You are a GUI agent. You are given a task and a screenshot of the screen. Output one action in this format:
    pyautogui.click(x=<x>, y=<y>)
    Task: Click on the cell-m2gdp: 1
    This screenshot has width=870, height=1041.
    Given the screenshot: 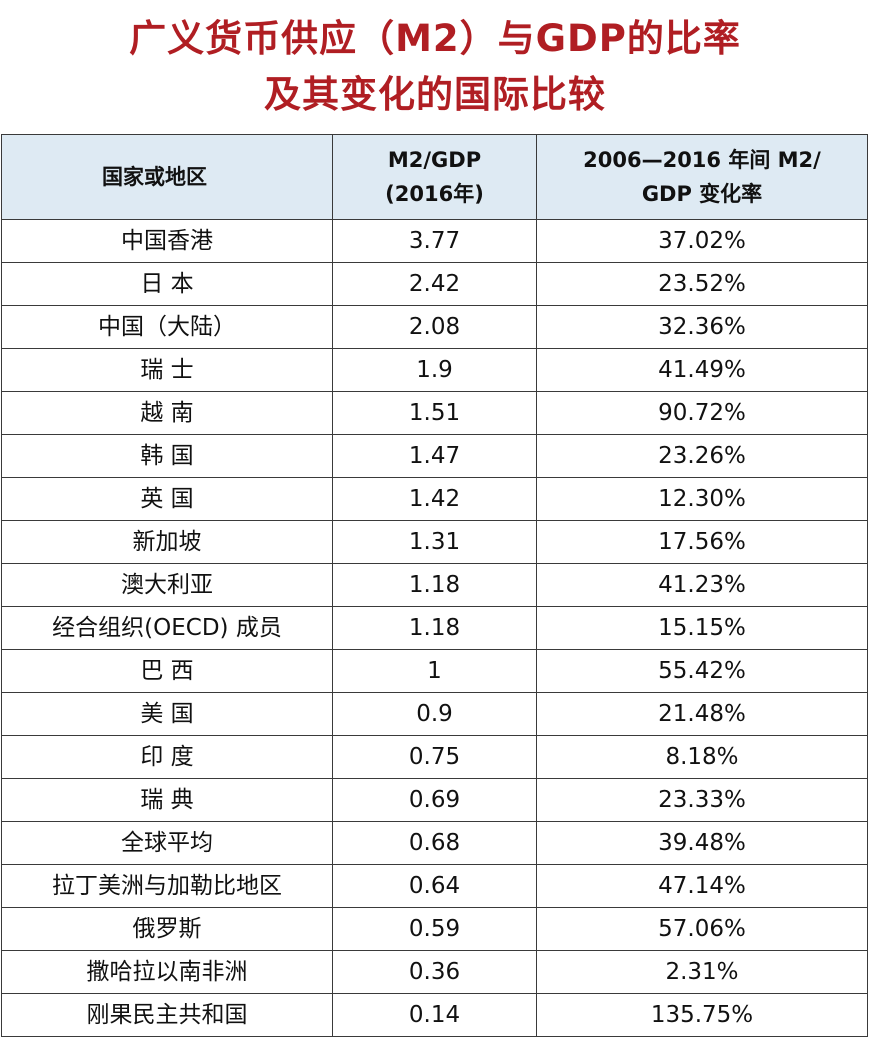 What is the action you would take?
    pyautogui.click(x=434, y=671)
    